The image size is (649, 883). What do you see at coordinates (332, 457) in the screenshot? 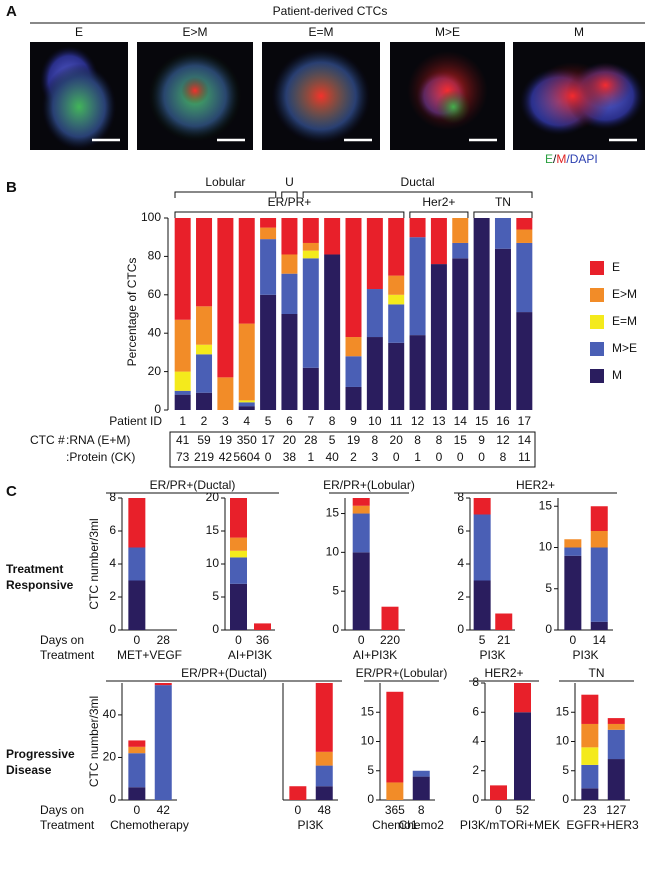
I see `table-cell: 40` at bounding box center [332, 457].